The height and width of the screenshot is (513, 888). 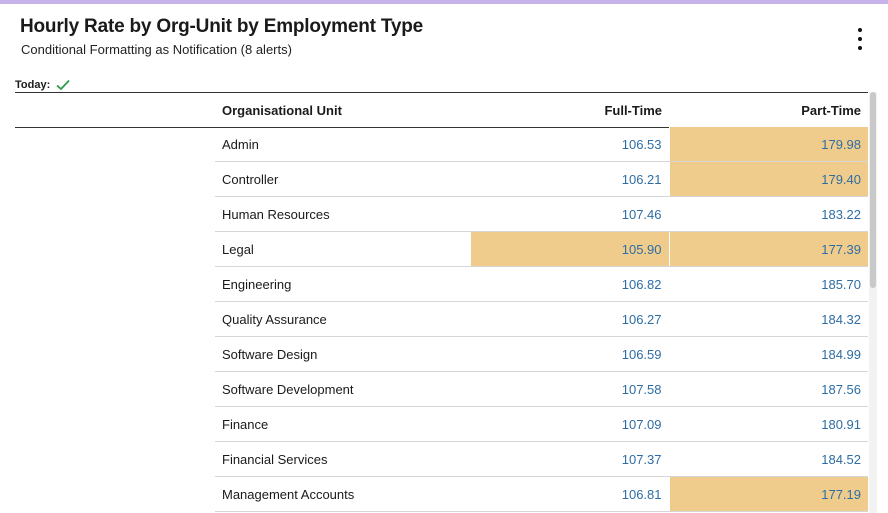 What do you see at coordinates (570, 249) in the screenshot?
I see `full-time-rate-cell: 105.90` at bounding box center [570, 249].